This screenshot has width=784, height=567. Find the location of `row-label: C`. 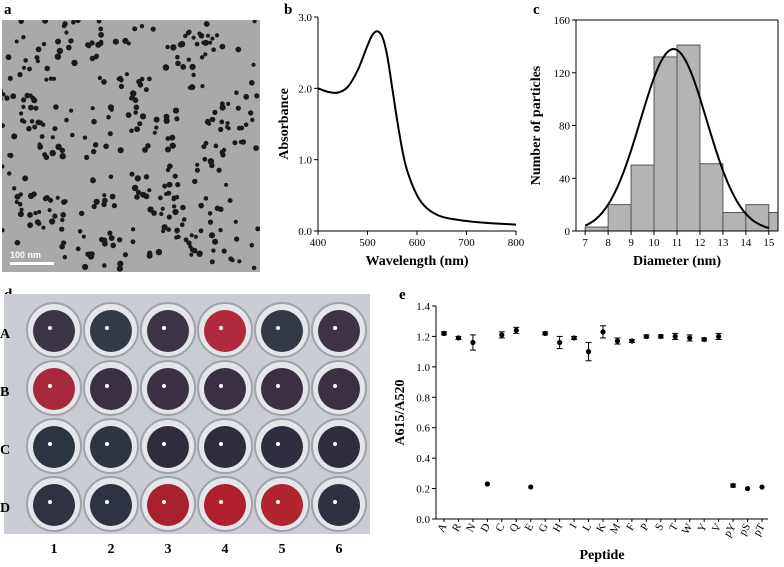

row-label: C is located at coordinates (5, 450).